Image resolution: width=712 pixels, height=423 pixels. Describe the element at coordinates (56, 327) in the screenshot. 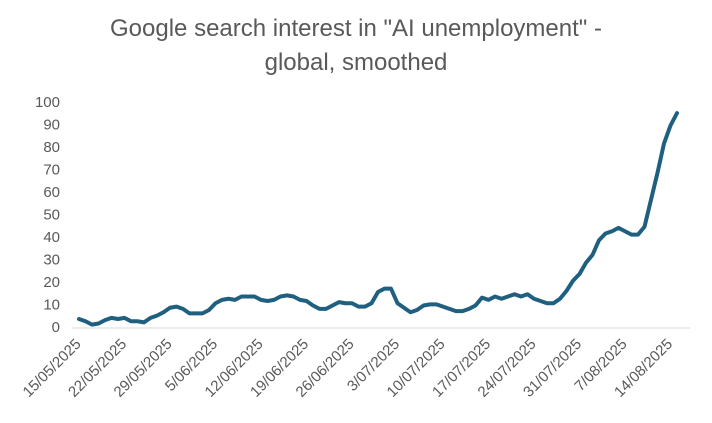

I see `y-tick-label: 0` at that location.